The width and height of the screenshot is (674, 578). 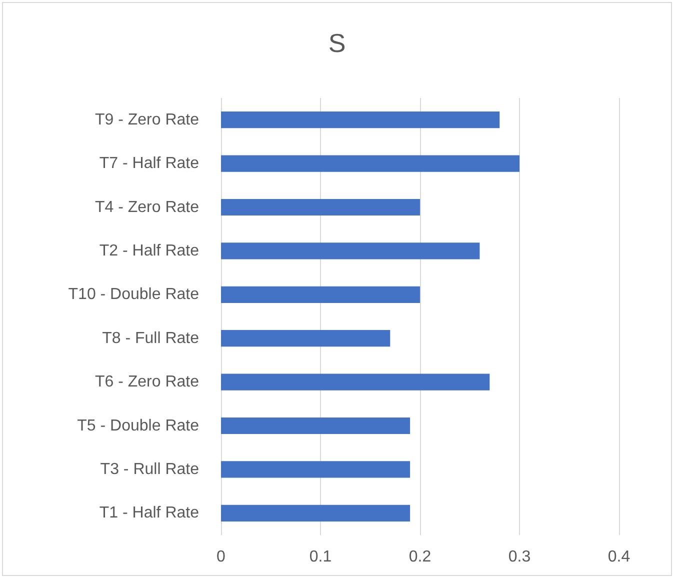 What do you see at coordinates (221, 557) in the screenshot?
I see `x-tick-label: 0` at bounding box center [221, 557].